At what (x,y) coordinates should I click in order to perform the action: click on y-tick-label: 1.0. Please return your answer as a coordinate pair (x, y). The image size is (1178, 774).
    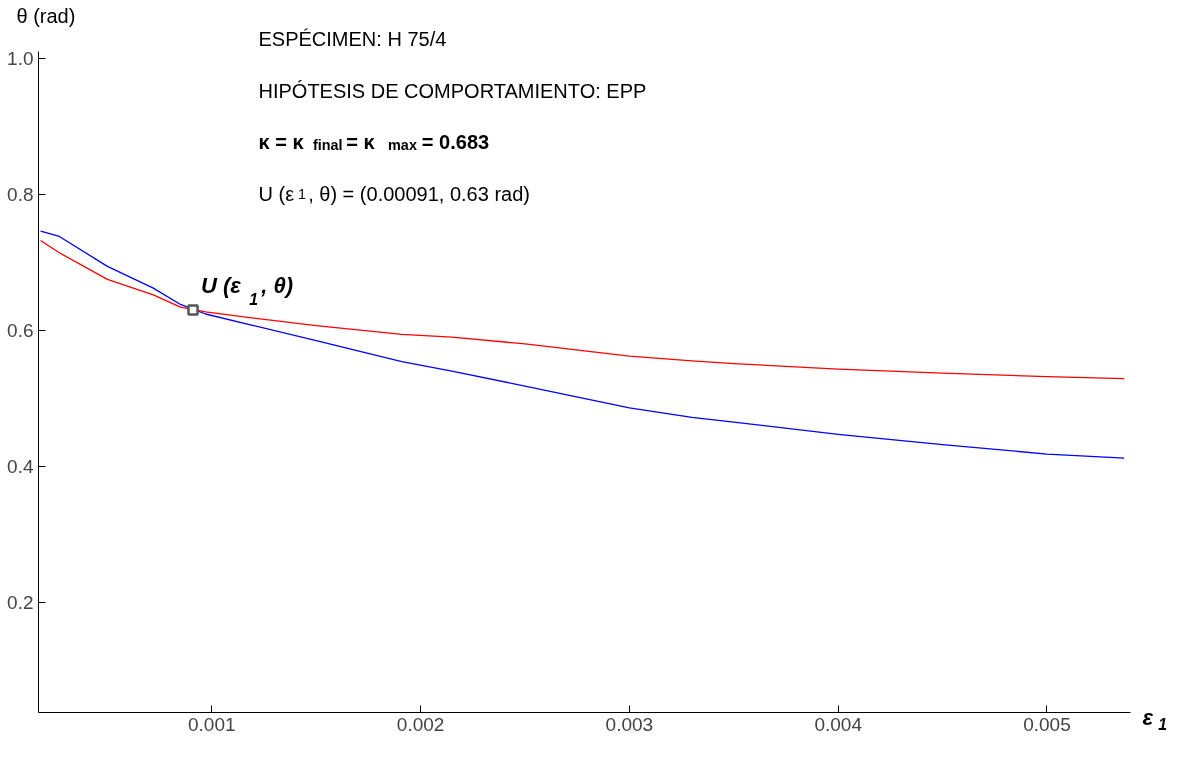
    Looking at the image, I should click on (20, 58).